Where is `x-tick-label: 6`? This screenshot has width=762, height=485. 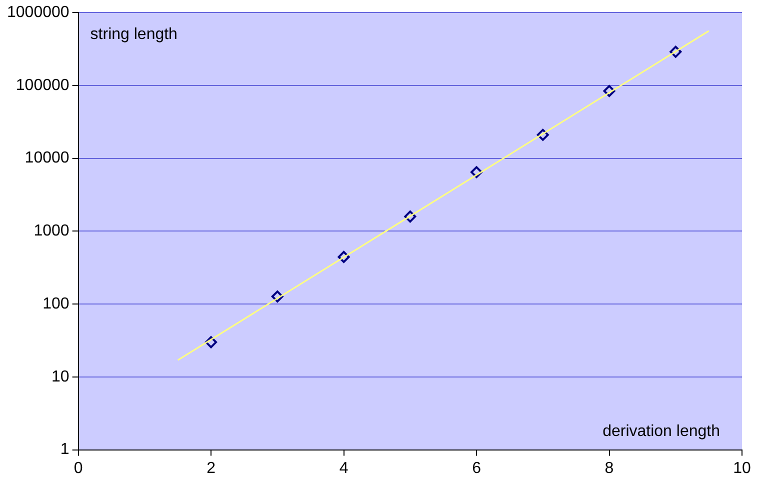
x-tick-label: 6 is located at coordinates (477, 468).